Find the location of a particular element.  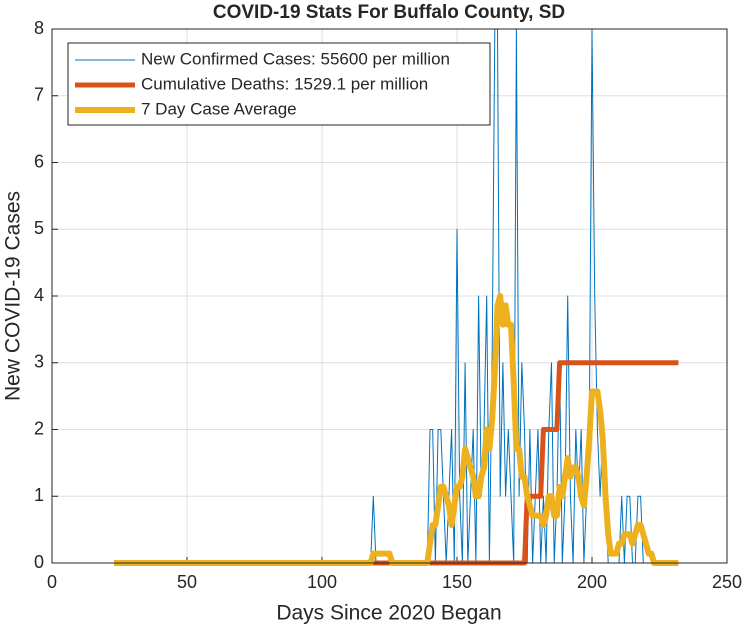

x-axis-label: Days Since 2020 Began is located at coordinates (388, 613).